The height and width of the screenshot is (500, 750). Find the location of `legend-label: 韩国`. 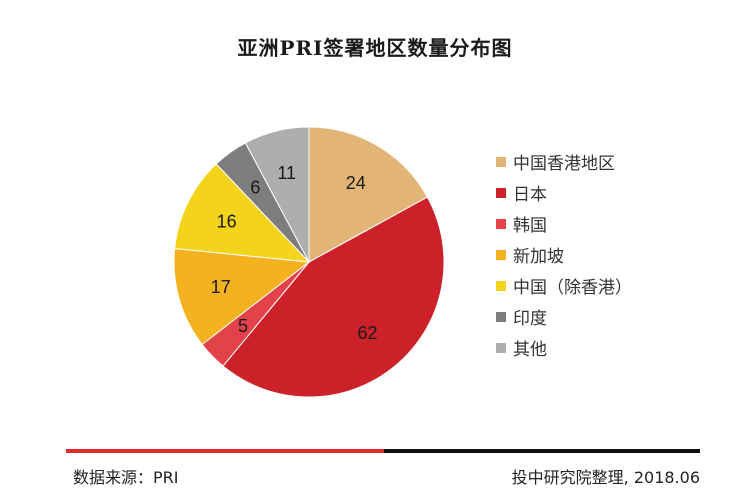

legend-label: 韩国 is located at coordinates (530, 226).